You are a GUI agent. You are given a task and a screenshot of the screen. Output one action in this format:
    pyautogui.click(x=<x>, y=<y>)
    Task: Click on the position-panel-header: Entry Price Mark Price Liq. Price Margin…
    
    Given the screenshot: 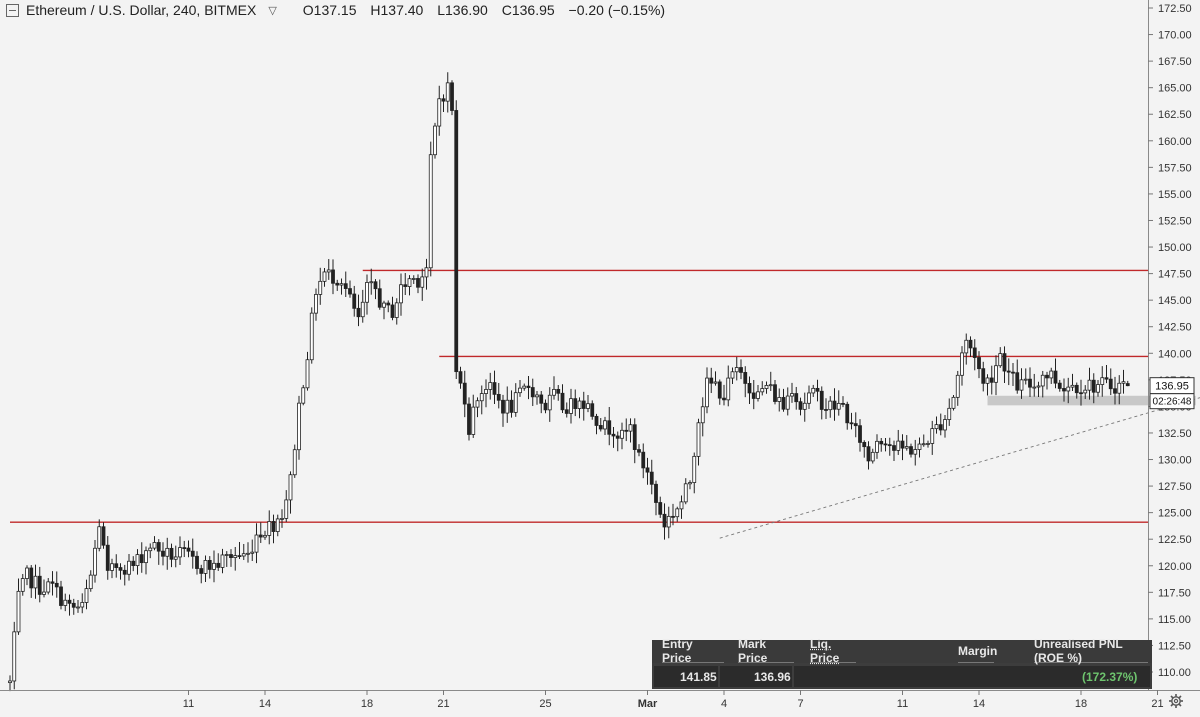 What is the action you would take?
    pyautogui.click(x=902, y=651)
    